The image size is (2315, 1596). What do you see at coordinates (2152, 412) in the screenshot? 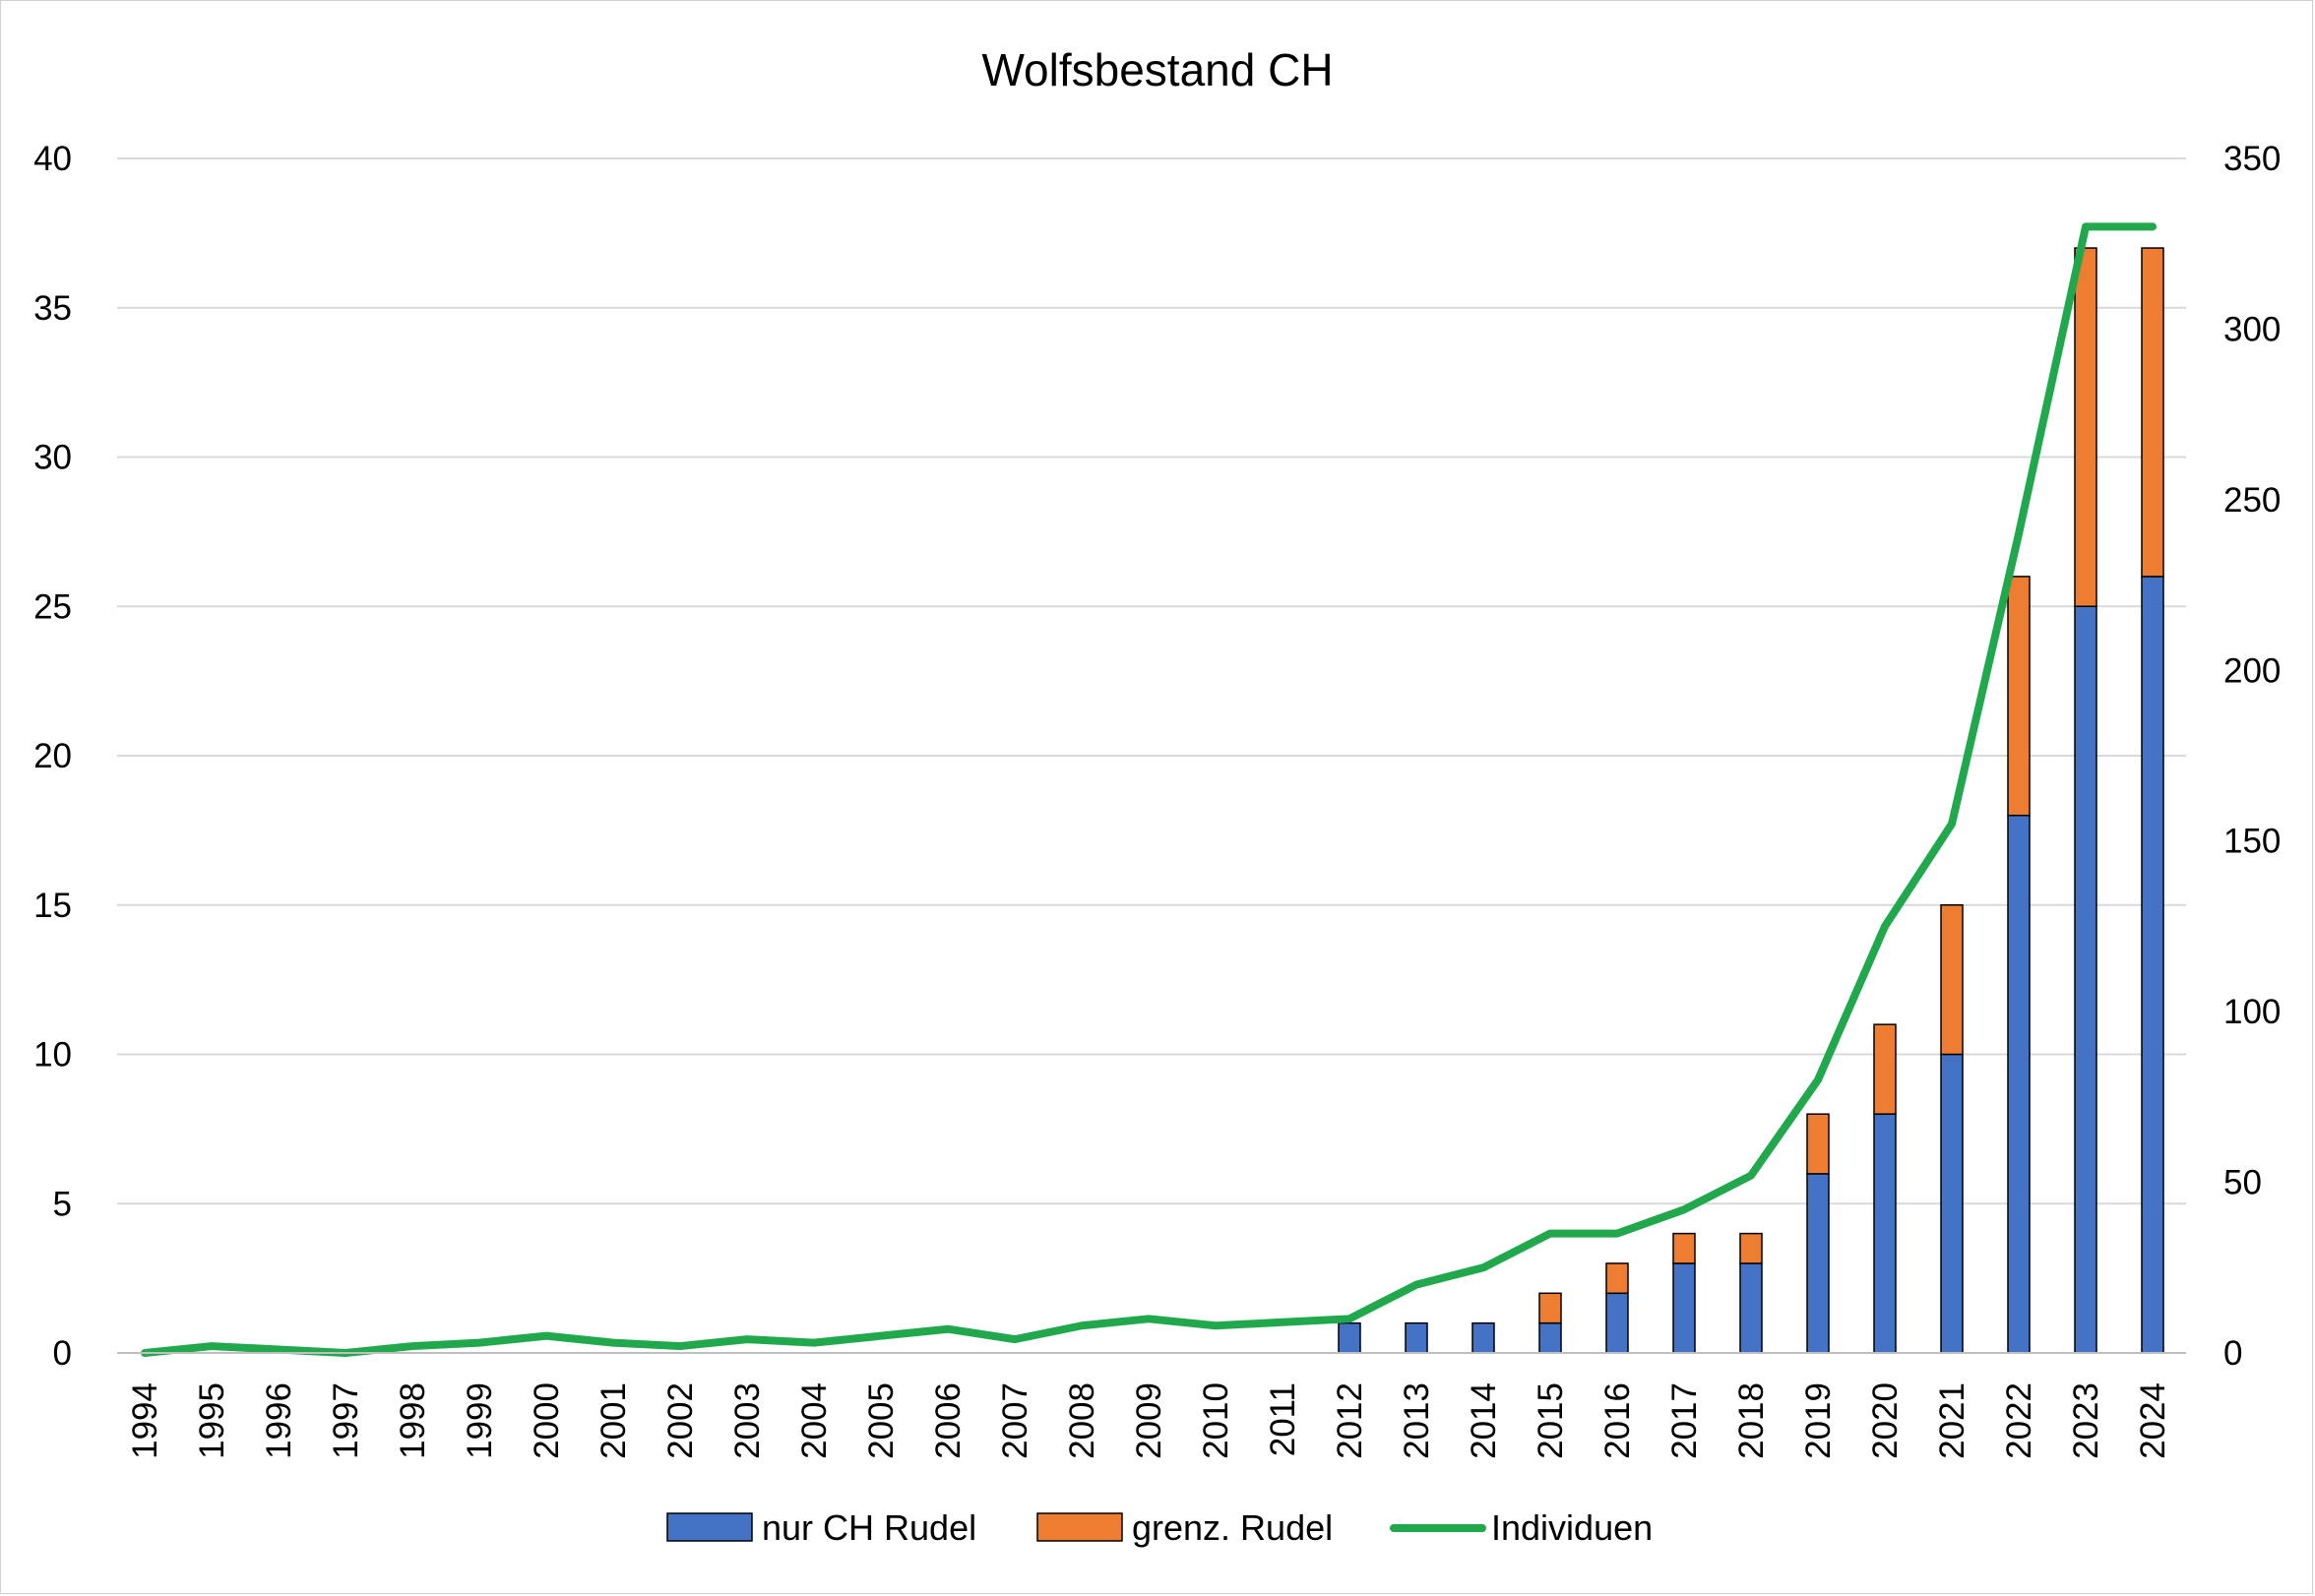
I see `bar-grenz-rudel-2024` at bounding box center [2152, 412].